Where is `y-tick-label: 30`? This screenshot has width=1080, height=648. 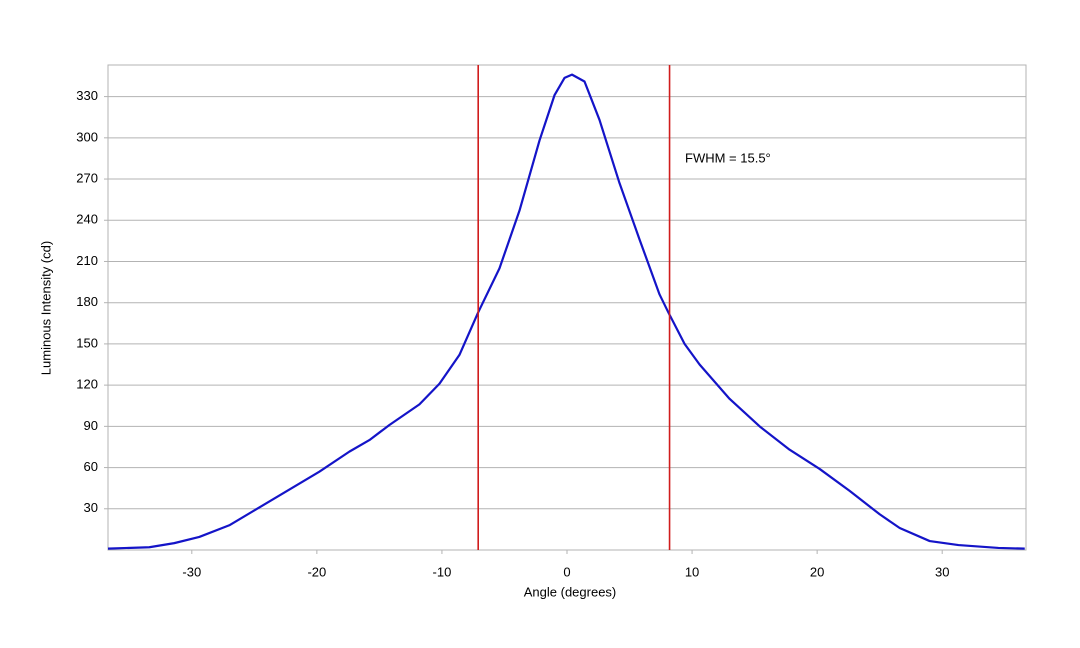 y-tick-label: 30 is located at coordinates (91, 507).